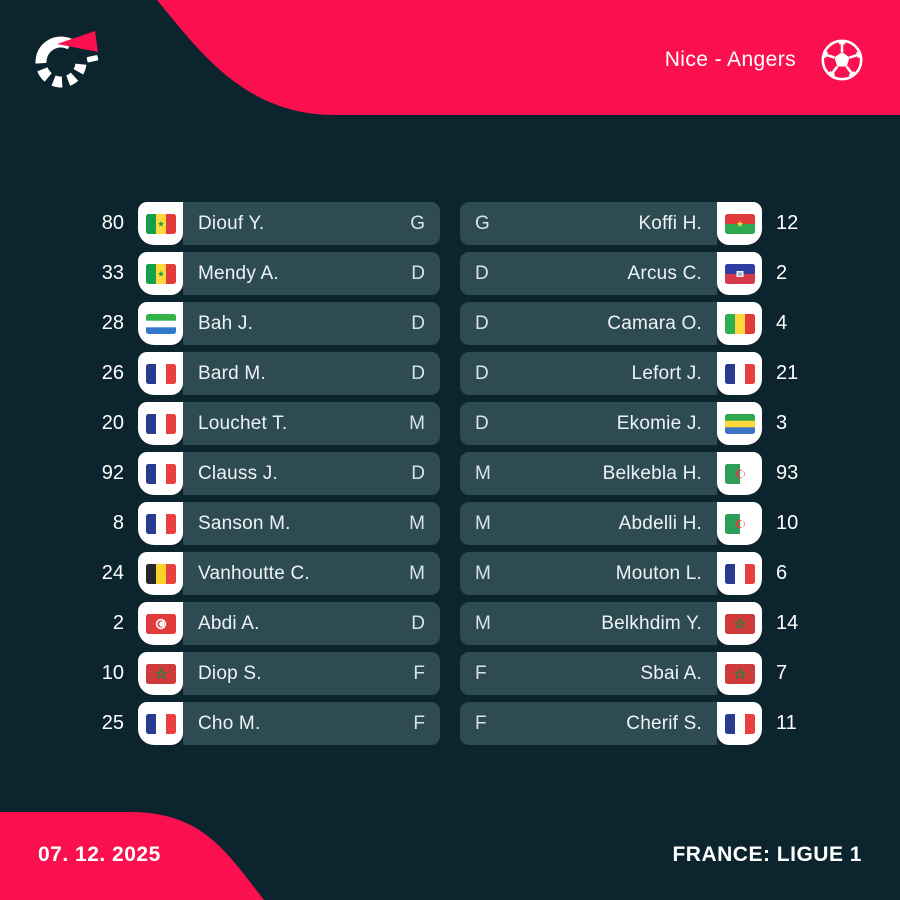 The height and width of the screenshot is (900, 900). I want to click on player-name: Lefort J., so click(666, 373).